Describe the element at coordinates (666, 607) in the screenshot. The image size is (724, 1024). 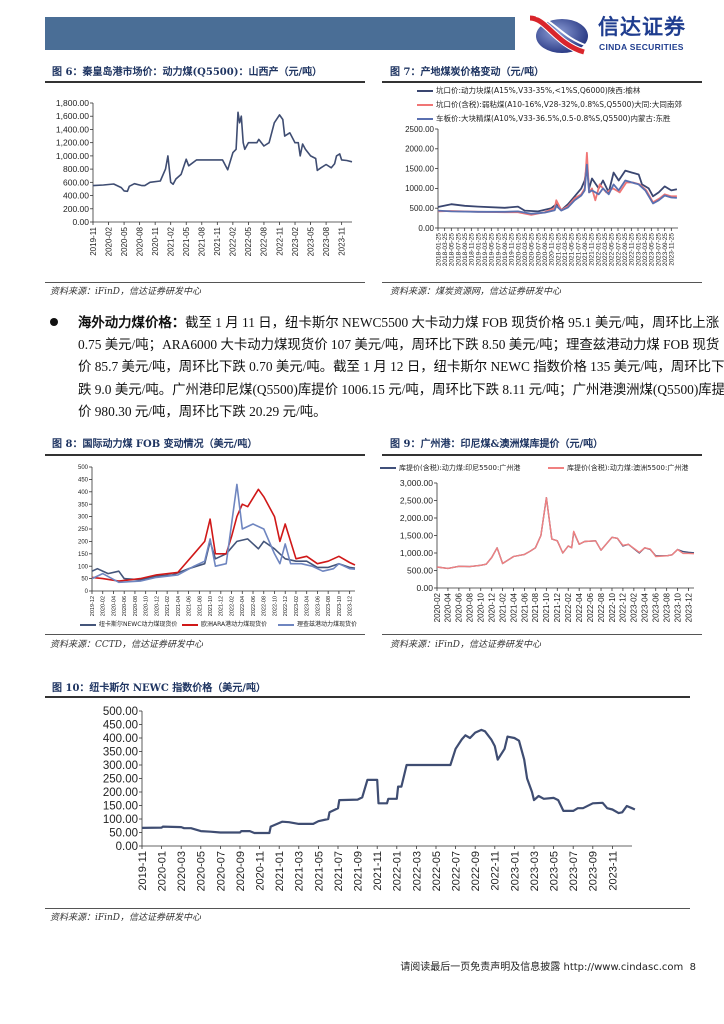
I see `x-tick-label: 2023-08` at that location.